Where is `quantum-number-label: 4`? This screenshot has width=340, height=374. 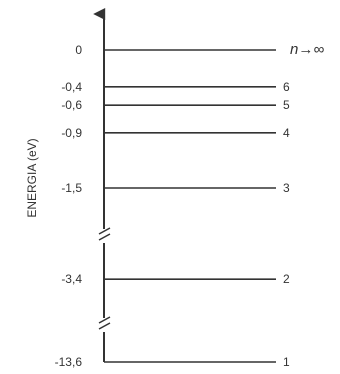 quantum-number-label: 4 is located at coordinates (286, 133).